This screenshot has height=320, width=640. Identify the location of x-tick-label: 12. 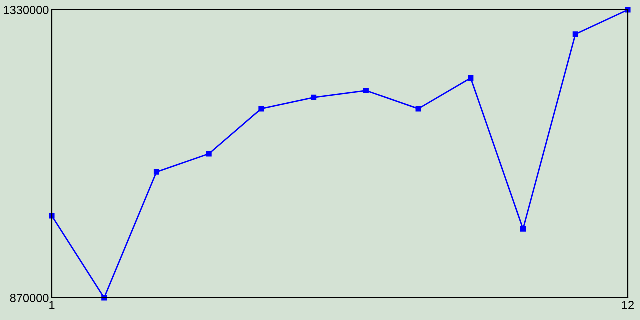
(628, 305).